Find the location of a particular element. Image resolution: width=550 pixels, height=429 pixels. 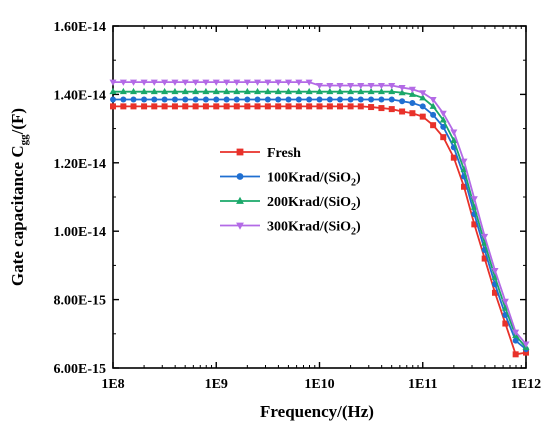

y-tick-label: 6.00E-15 is located at coordinates (80, 369).